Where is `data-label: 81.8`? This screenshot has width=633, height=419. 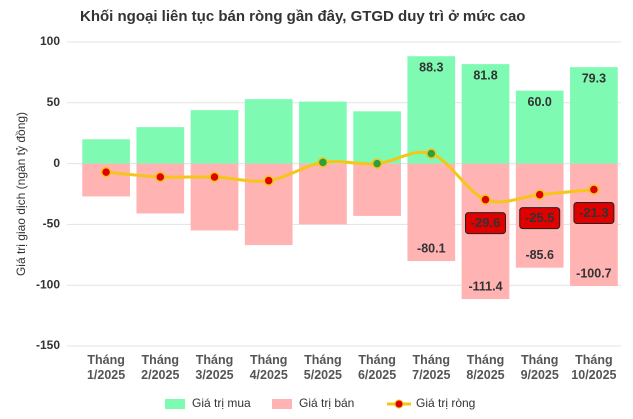
data-label: 81.8 is located at coordinates (485, 75).